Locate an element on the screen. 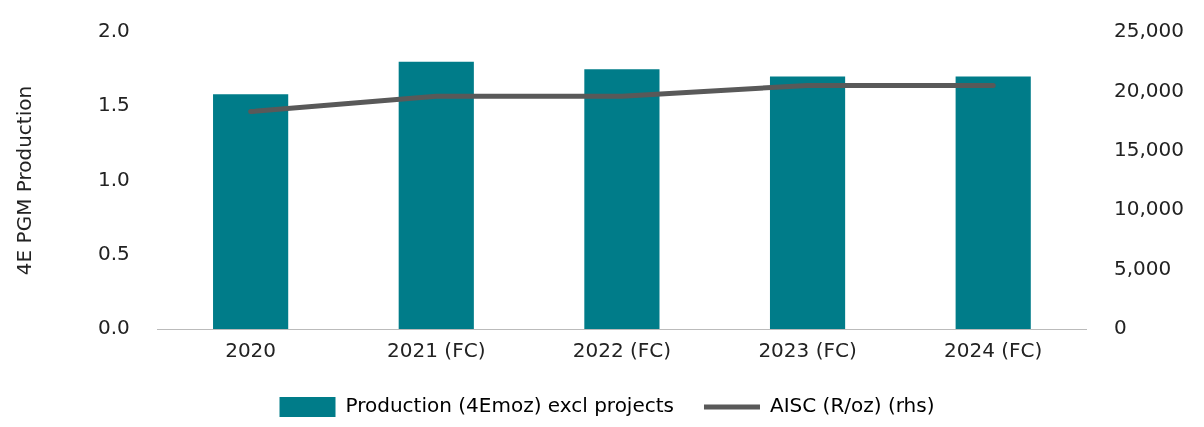 This screenshot has height=427, width=1204. x-tick-label: 2024 (FC) is located at coordinates (993, 350).